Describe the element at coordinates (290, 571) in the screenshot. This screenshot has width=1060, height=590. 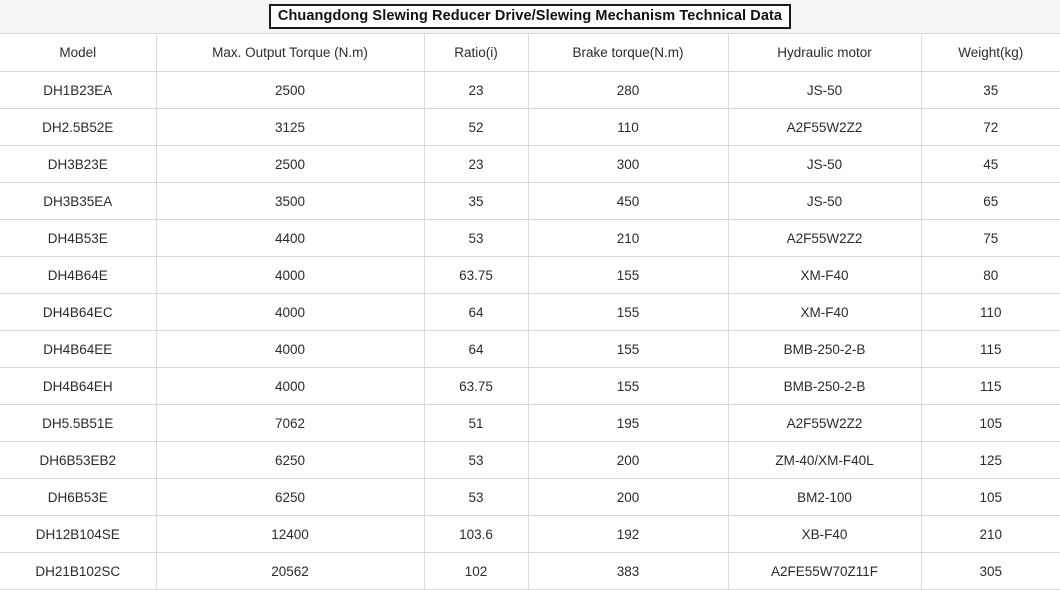
I see `cell-max-output-torque: 20562` at that location.